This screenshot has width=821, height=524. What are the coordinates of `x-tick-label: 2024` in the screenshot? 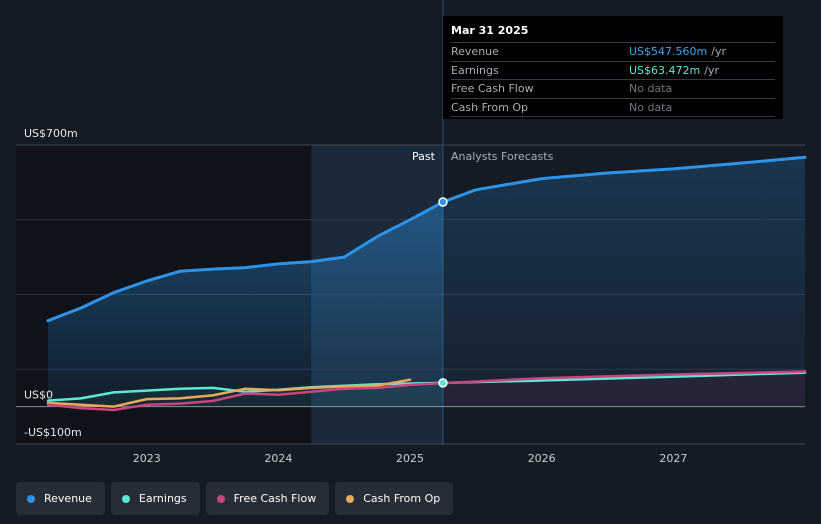 It's located at (278, 458).